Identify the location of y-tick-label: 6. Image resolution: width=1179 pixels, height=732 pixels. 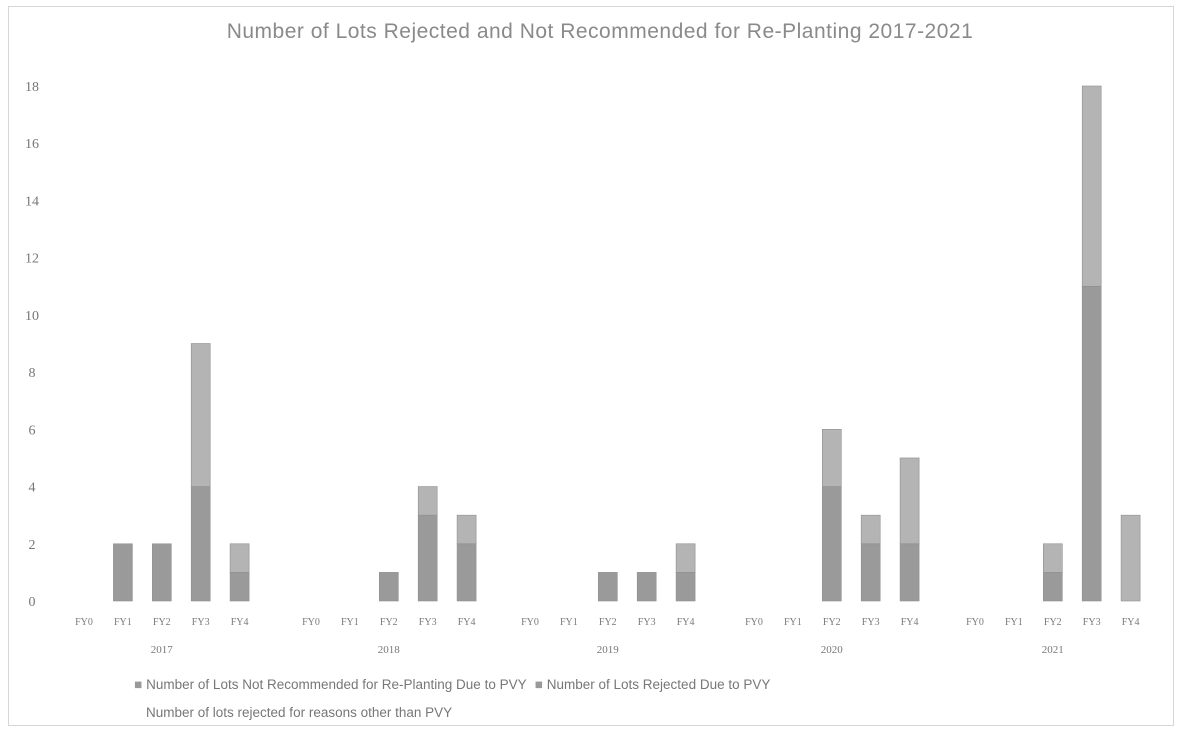
(32, 430).